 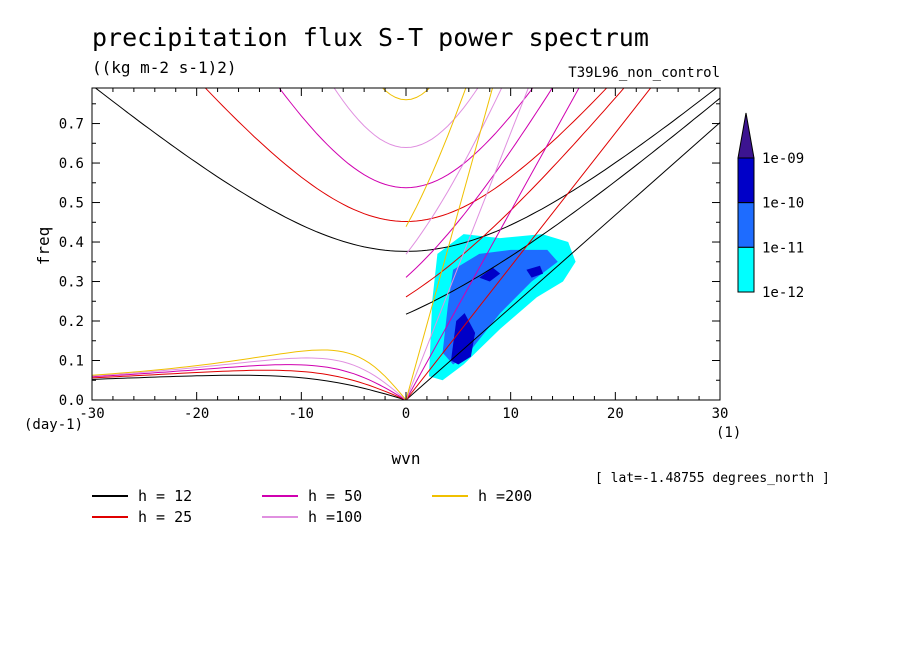 What do you see at coordinates (783, 159) in the screenshot?
I see `colorbar-label: 1e-09` at bounding box center [783, 159].